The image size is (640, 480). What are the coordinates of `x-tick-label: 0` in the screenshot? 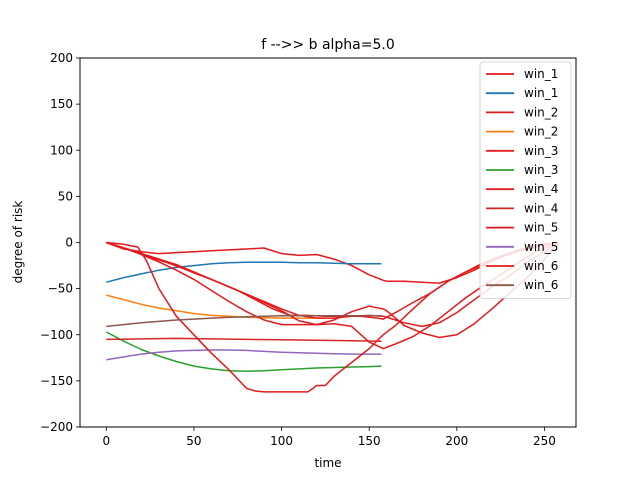 It's located at (106, 441).